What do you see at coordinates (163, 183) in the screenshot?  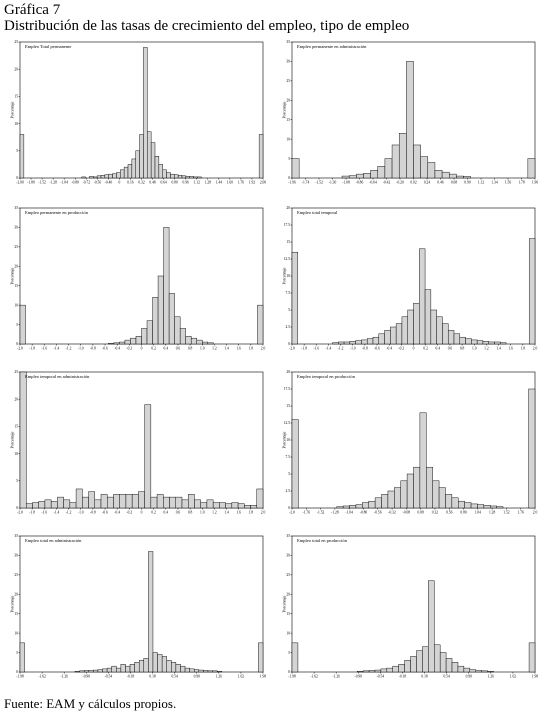 I see `x-tick-label: 0.64` at bounding box center [163, 183].